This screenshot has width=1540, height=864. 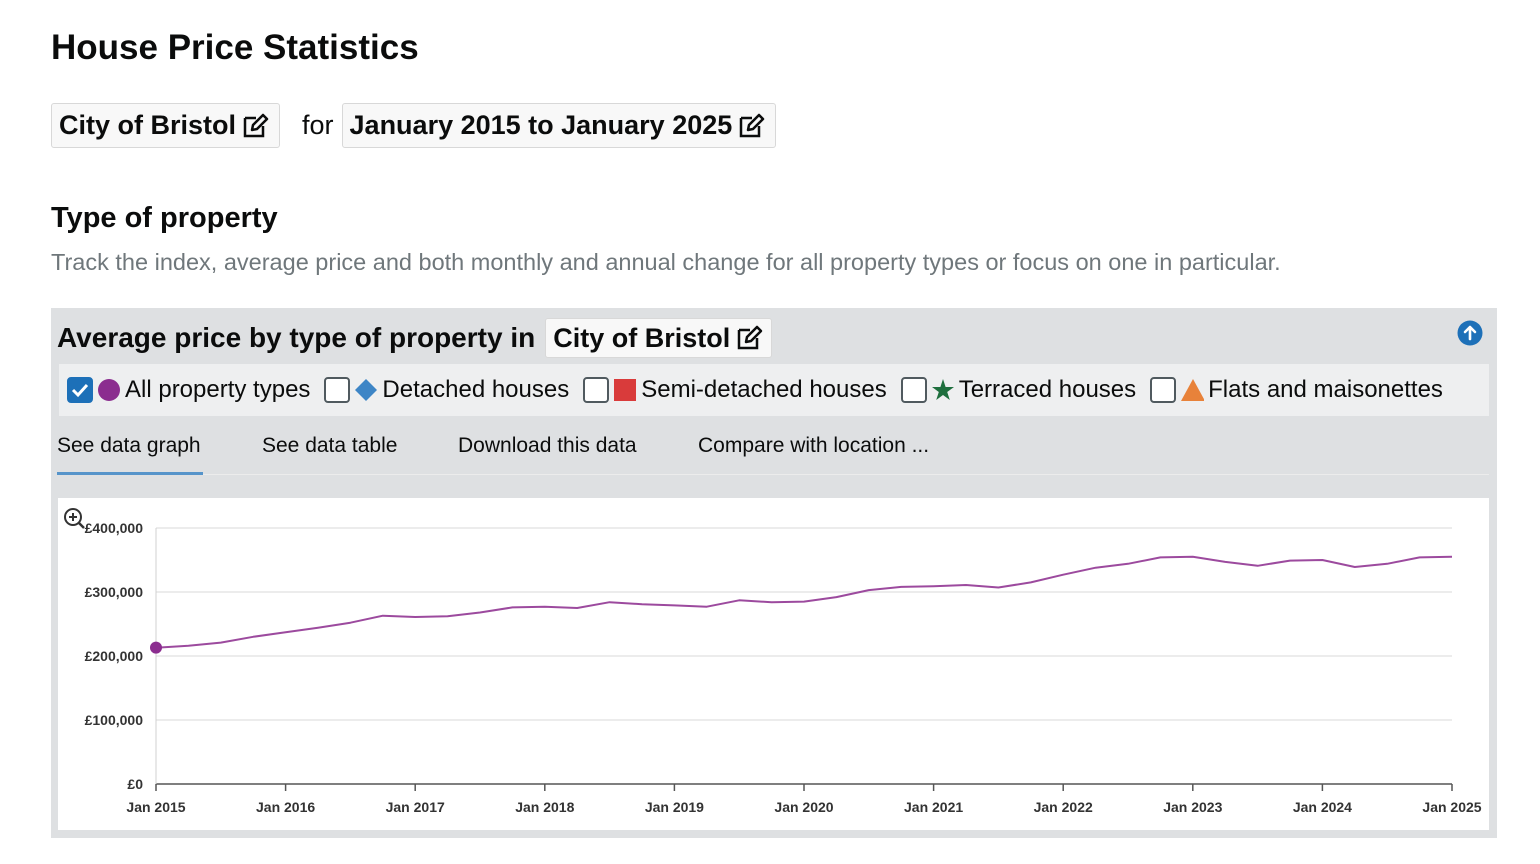 I want to click on legend-item-semi-detached: Semi-detached houses, so click(x=735, y=390).